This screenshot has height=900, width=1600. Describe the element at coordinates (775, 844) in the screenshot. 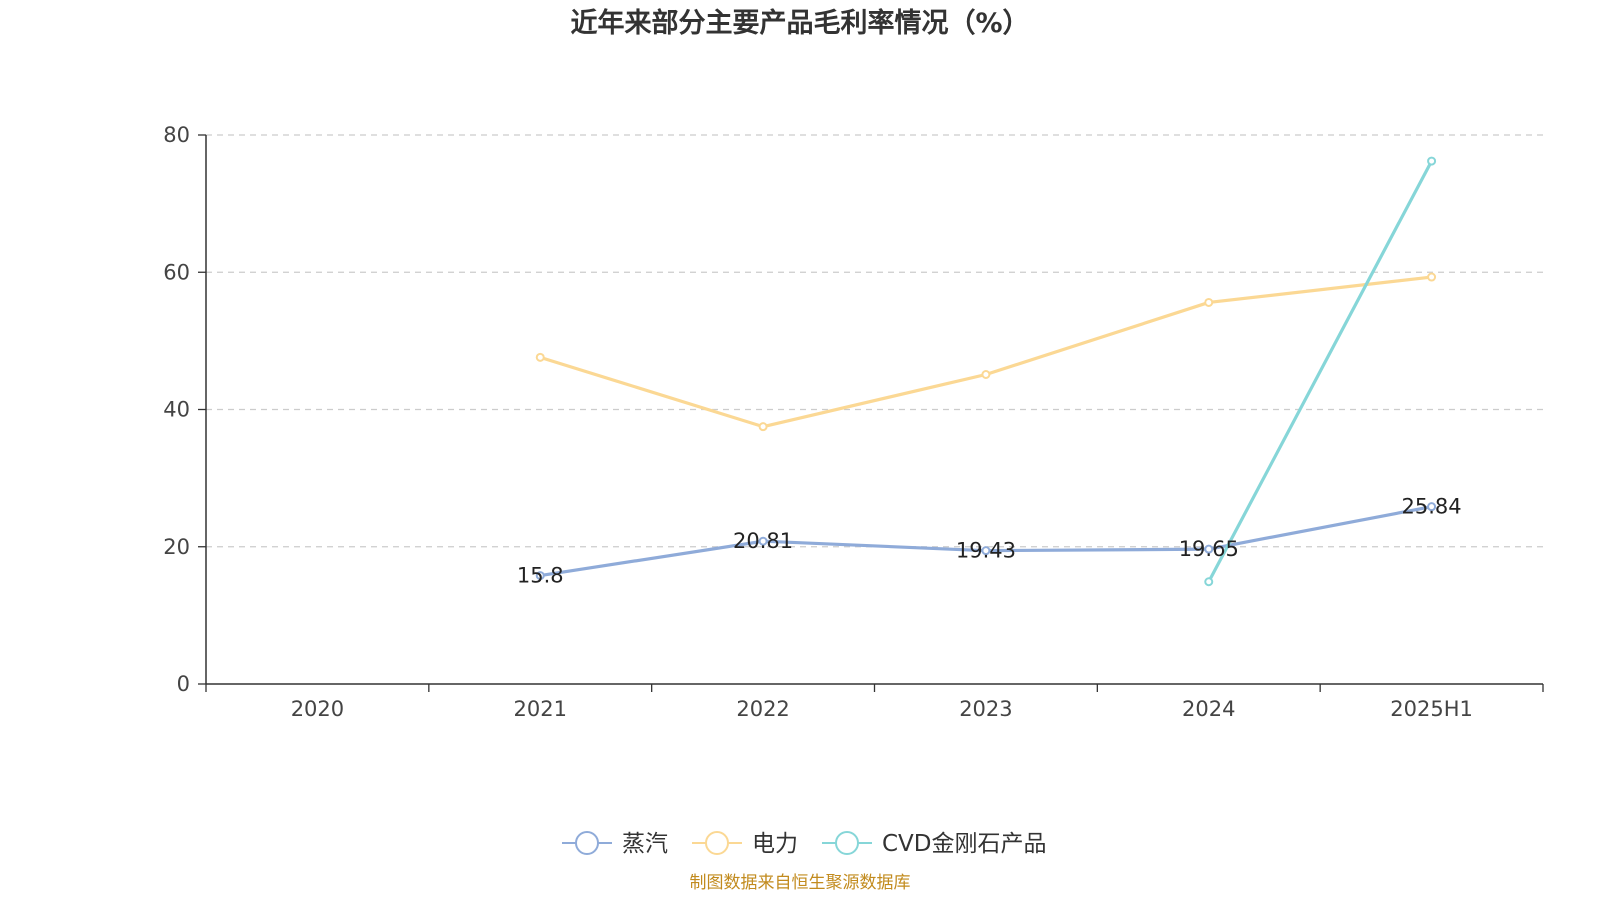

I see `legend-label: 电力` at that location.